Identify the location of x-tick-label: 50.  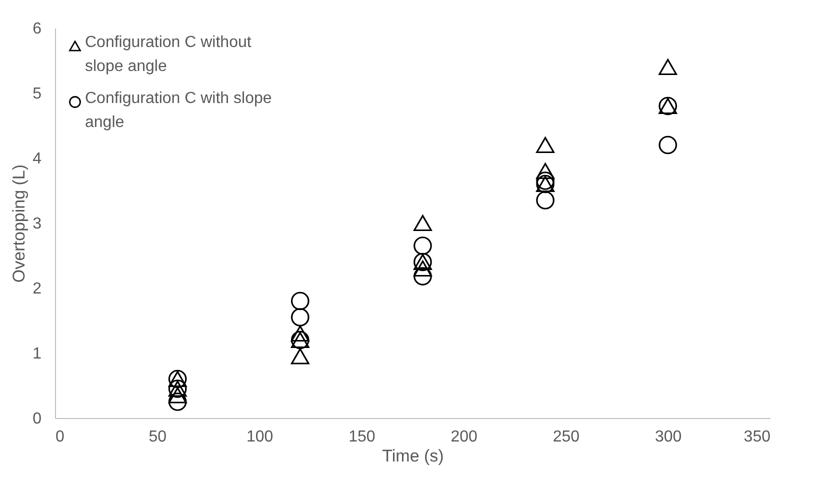
(157, 437).